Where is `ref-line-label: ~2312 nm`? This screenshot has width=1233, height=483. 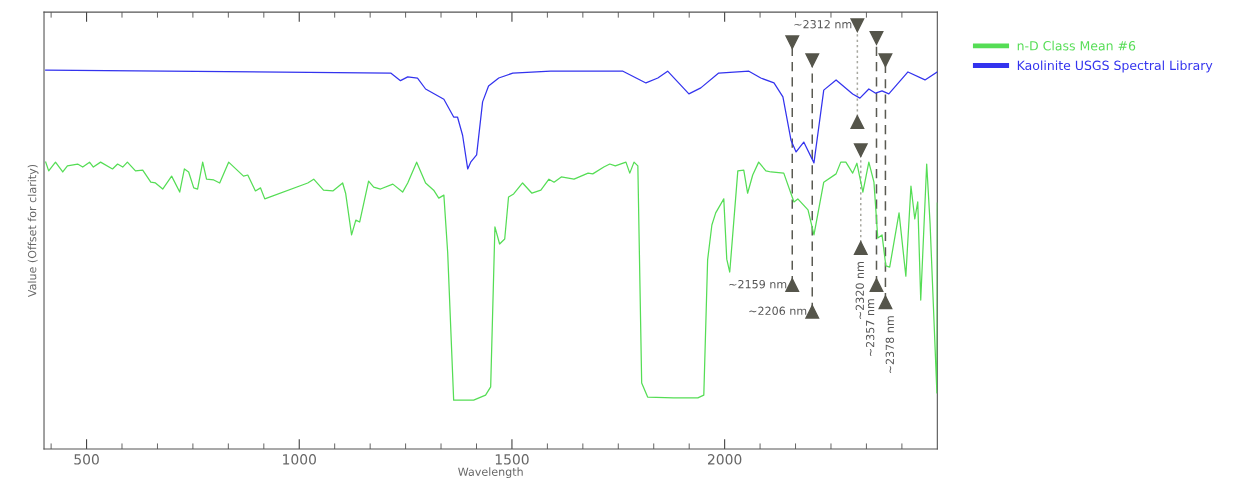
ref-line-label: ~2312 nm is located at coordinates (823, 24).